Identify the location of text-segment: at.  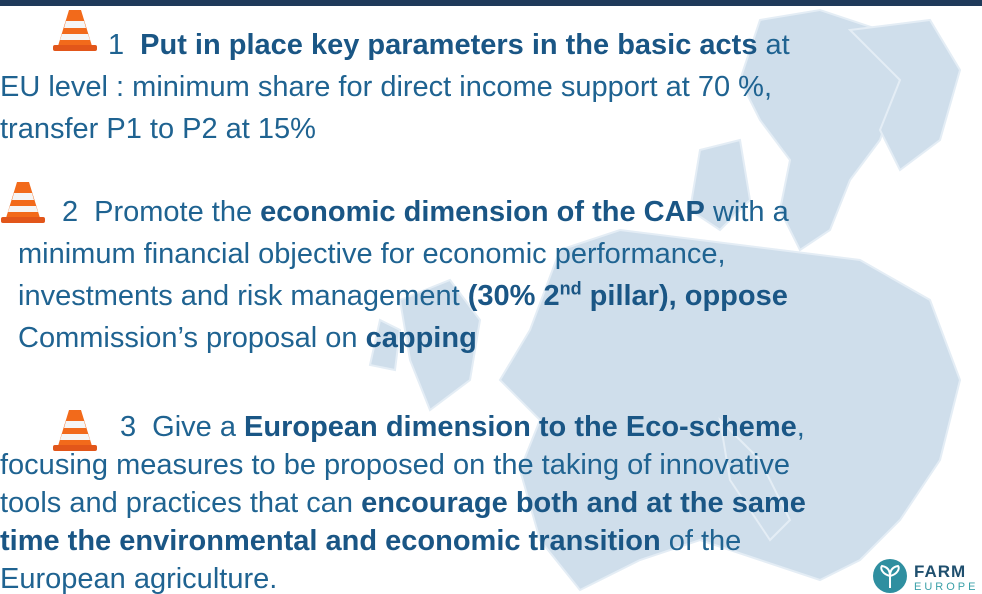
(773, 45).